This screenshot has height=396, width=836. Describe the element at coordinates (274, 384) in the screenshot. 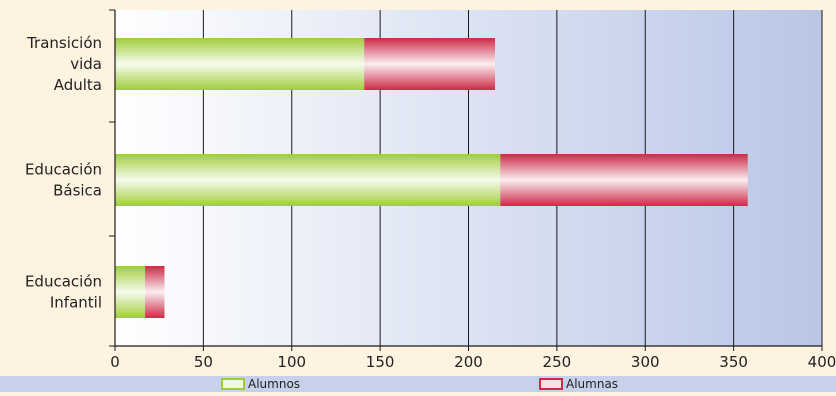

I see `legend-label: Alumnos` at that location.